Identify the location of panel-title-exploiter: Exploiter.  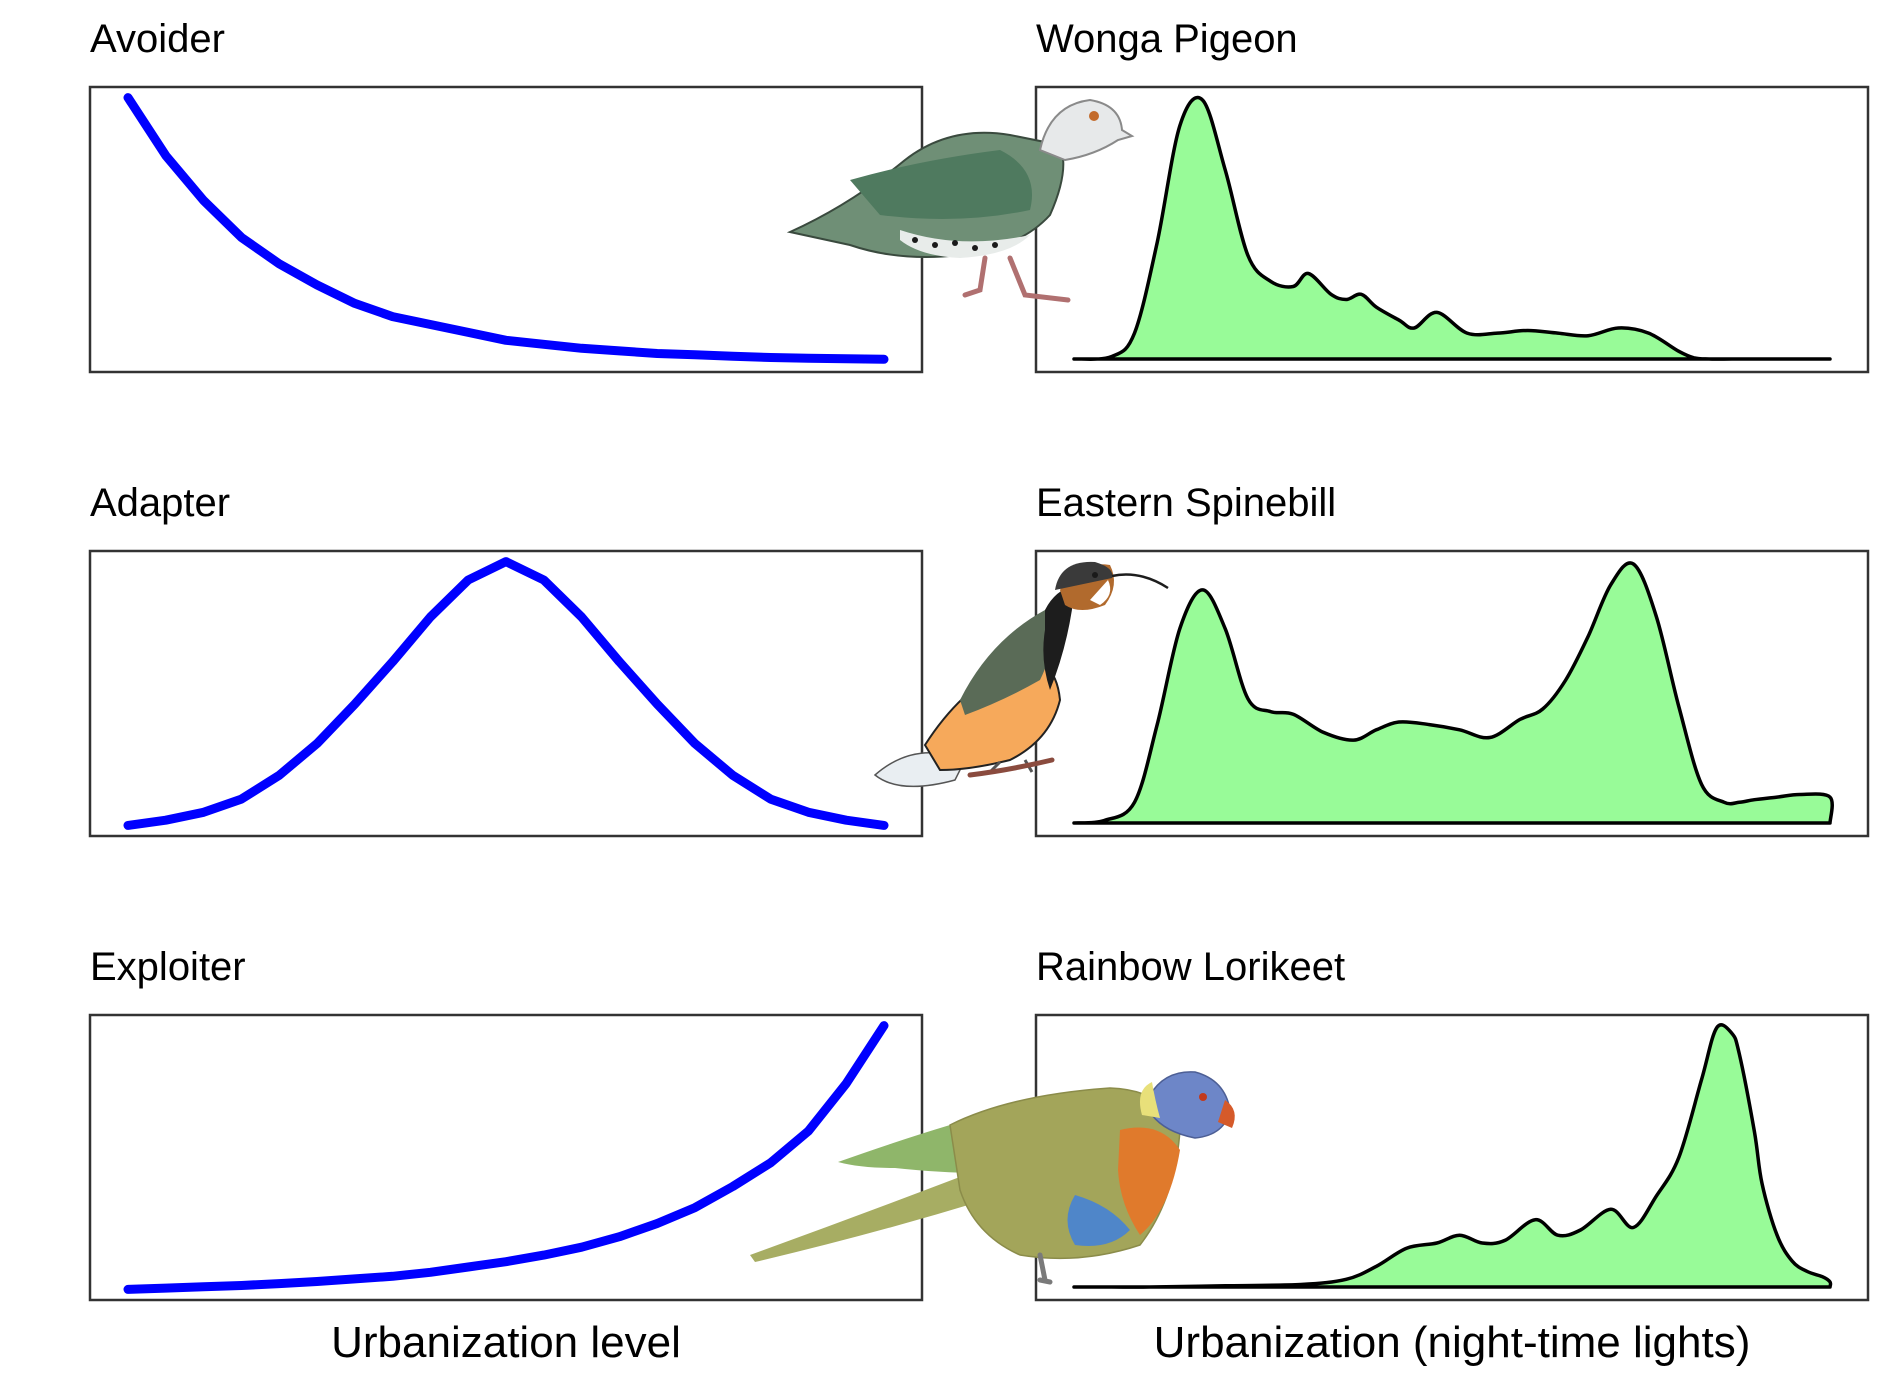
(168, 967).